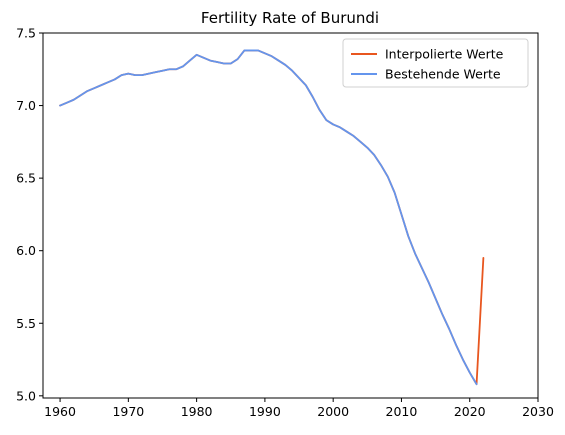 The width and height of the screenshot is (565, 435). What do you see at coordinates (290, 18) in the screenshot?
I see `chart-title: Fertility Rate of Burundi` at bounding box center [290, 18].